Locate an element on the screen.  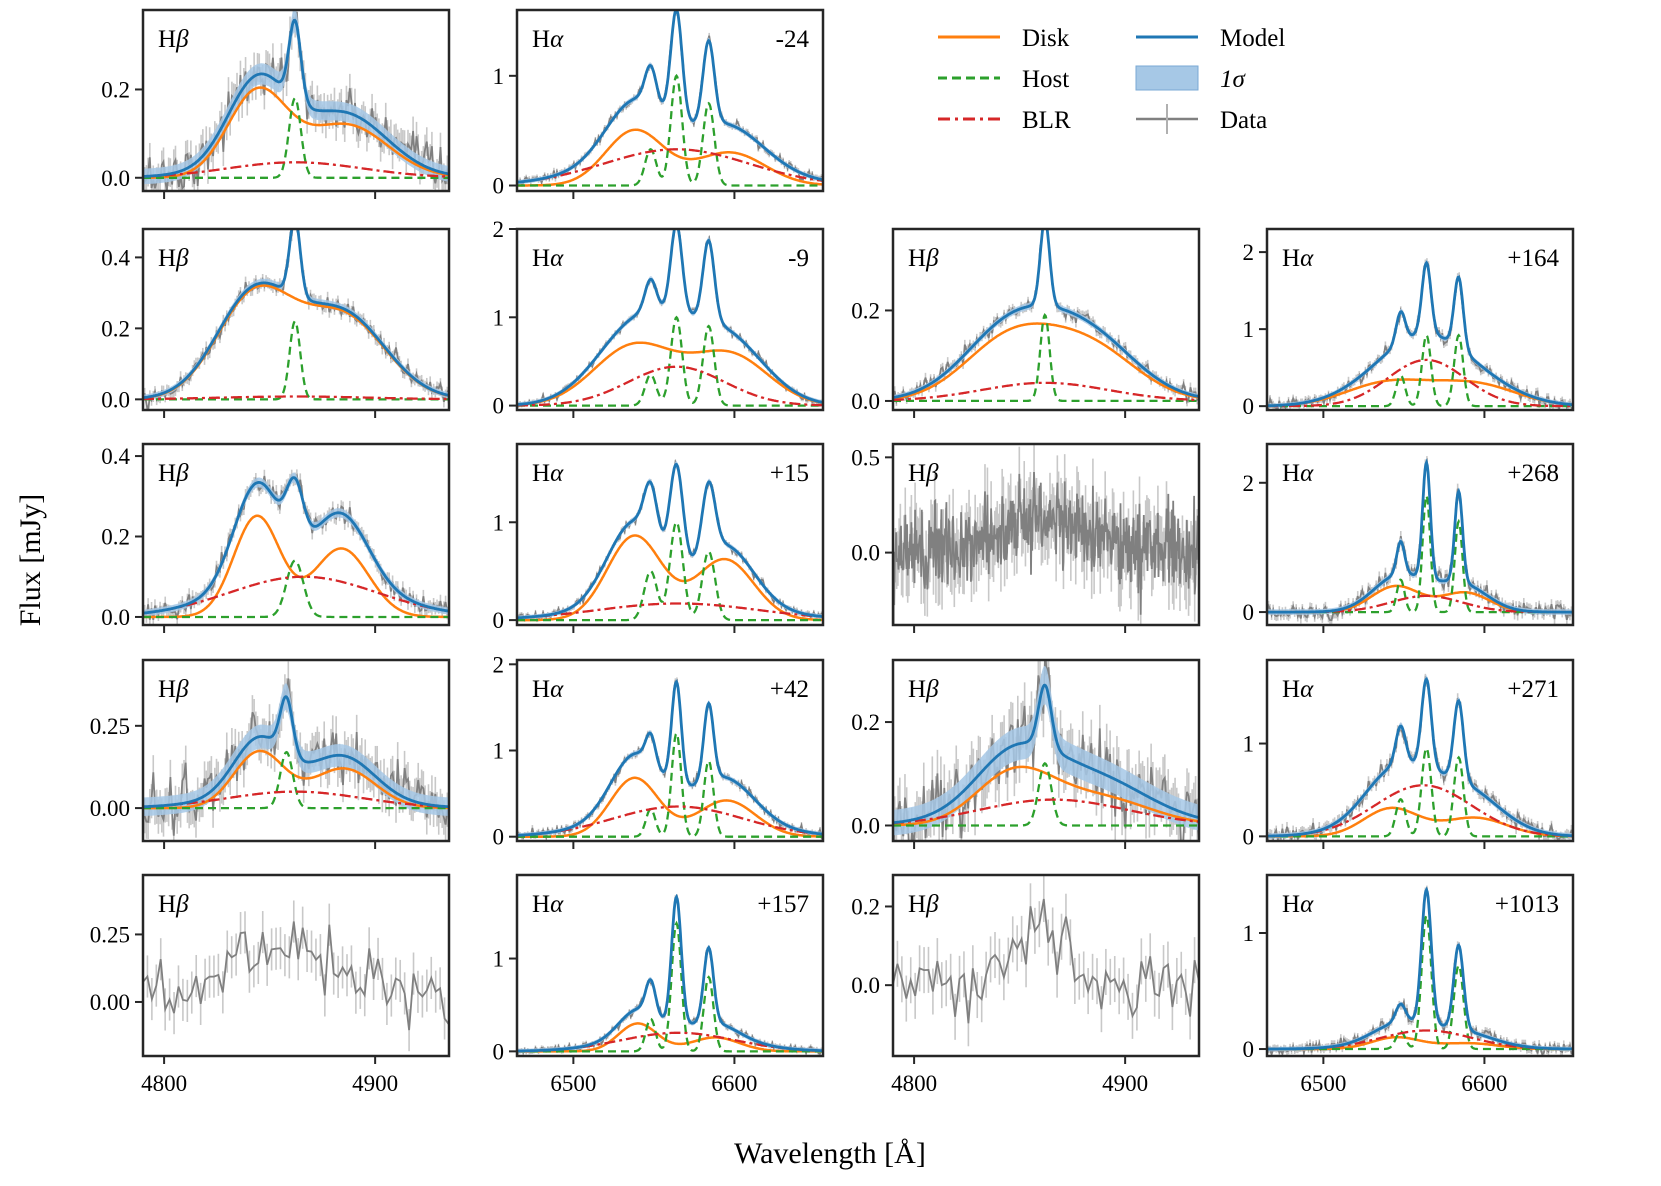
y-tick-label: 0.25 is located at coordinates (110, 726).